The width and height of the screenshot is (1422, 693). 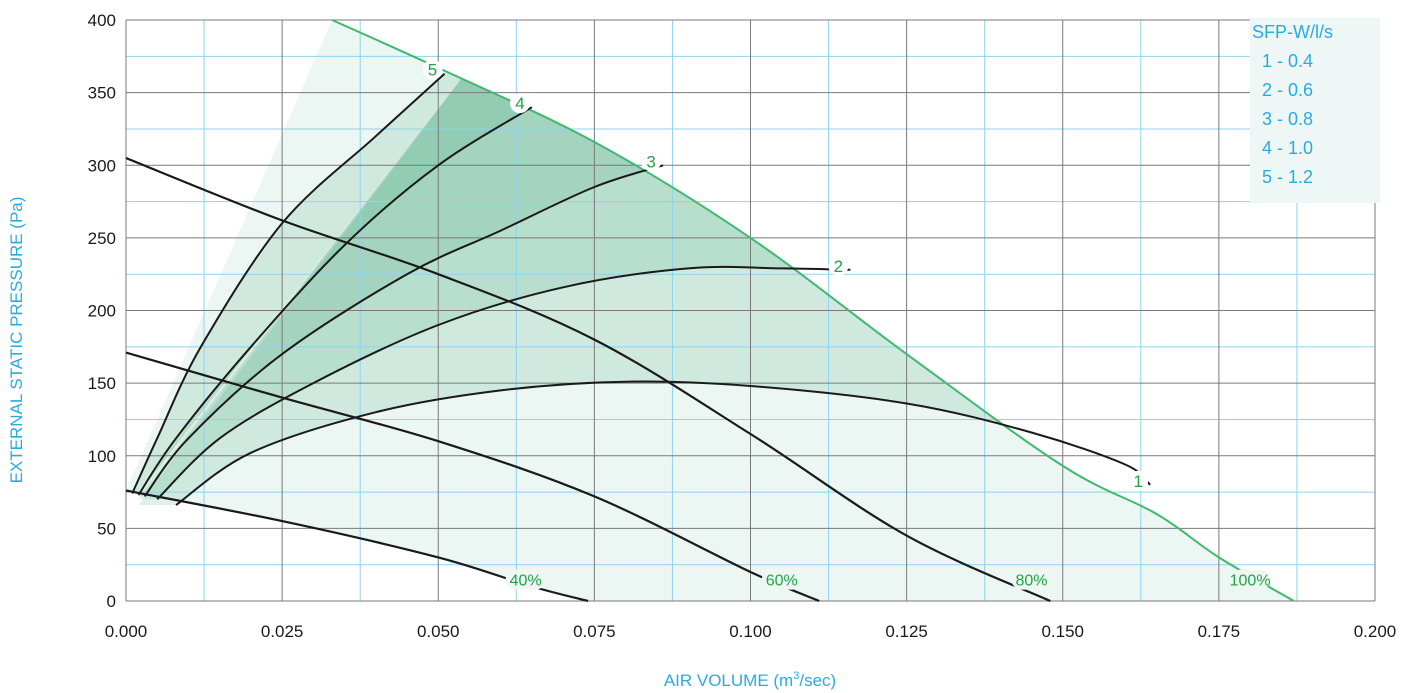 I want to click on fan-curve-label: 40%, so click(x=526, y=581).